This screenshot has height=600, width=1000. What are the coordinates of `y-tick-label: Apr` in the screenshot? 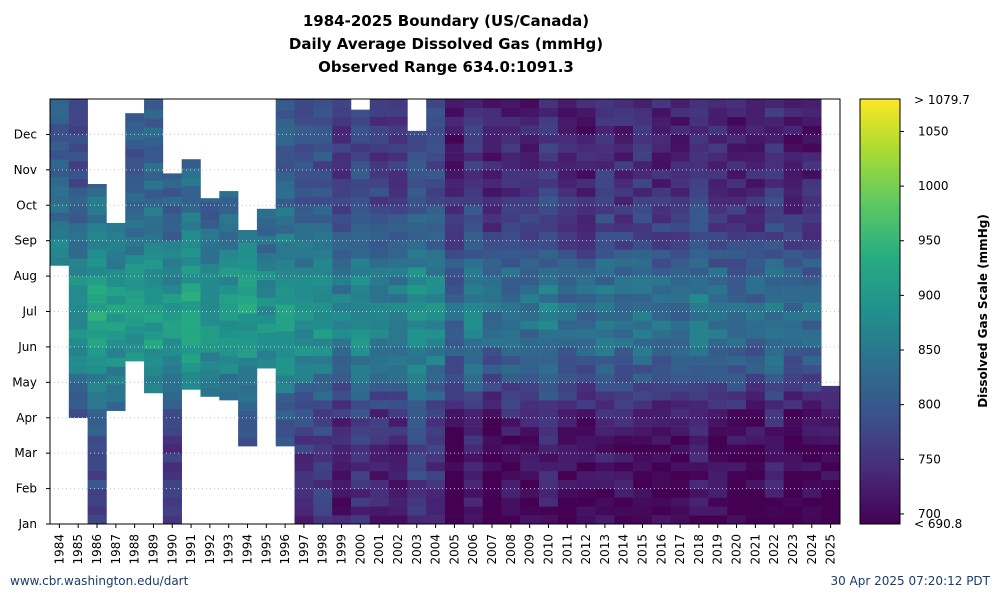 It's located at (26, 418).